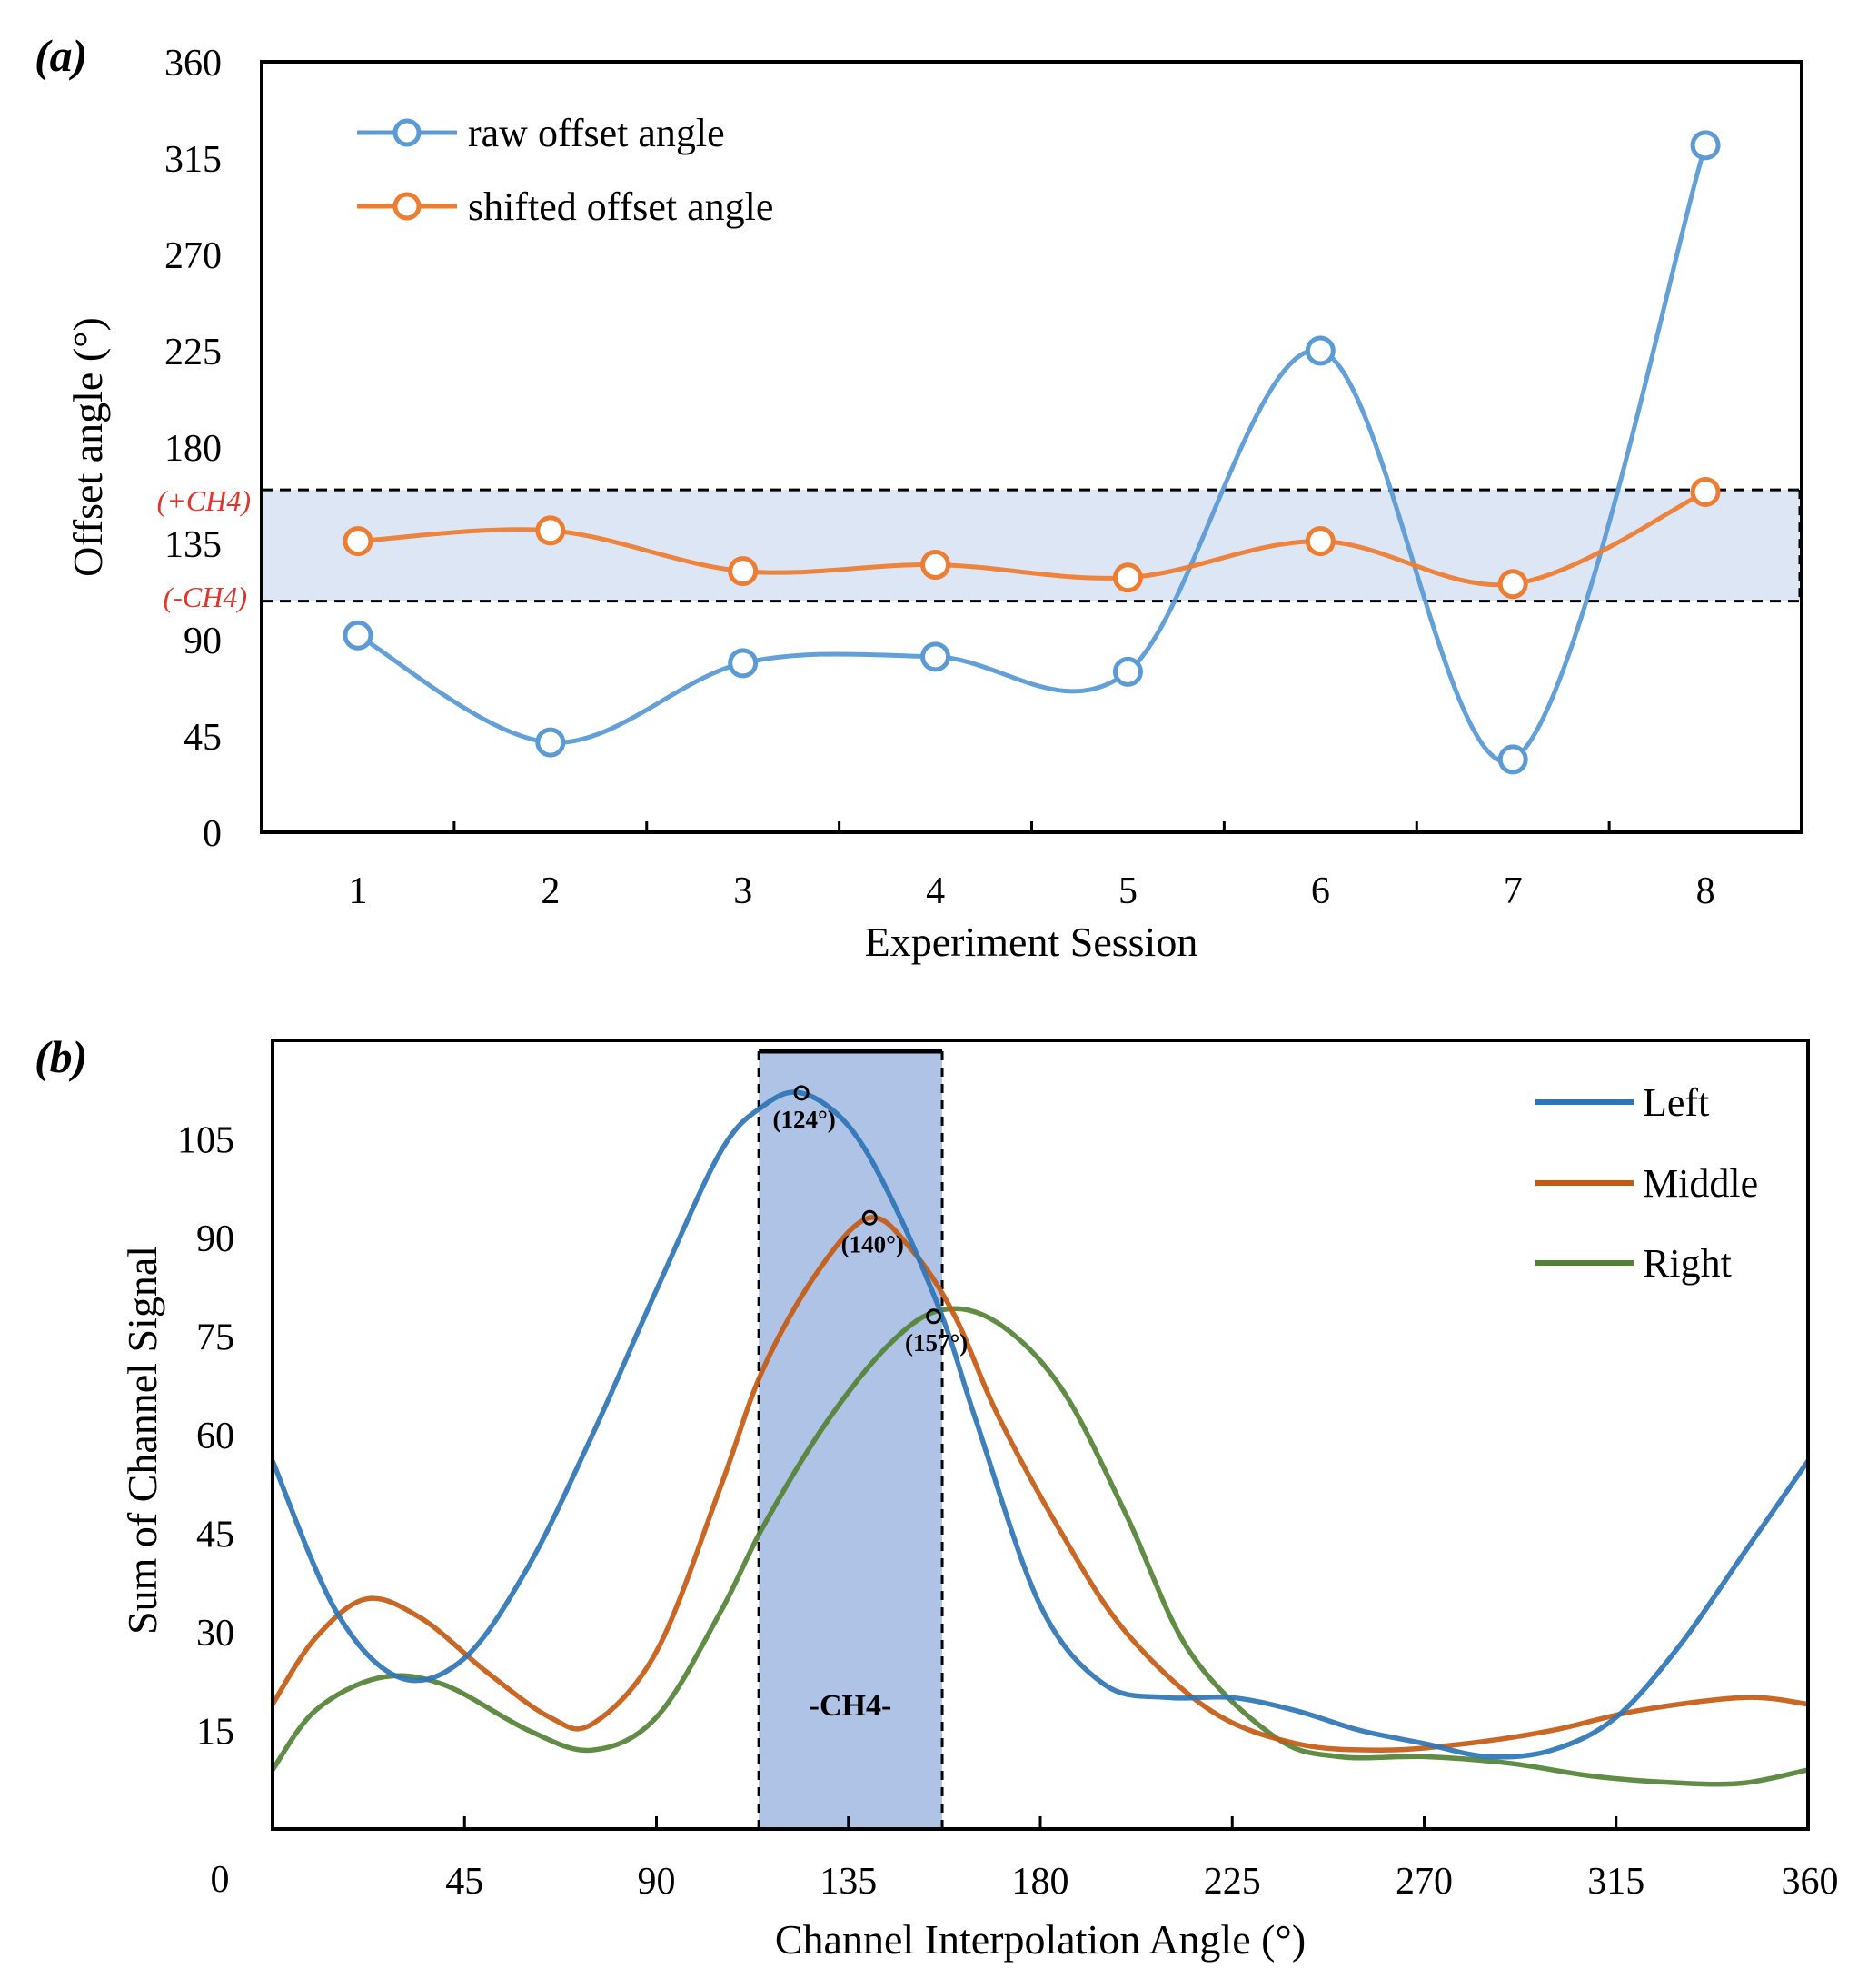 The image size is (1868, 1988). Describe the element at coordinates (193, 545) in the screenshot. I see `y-tick-label: 135` at that location.